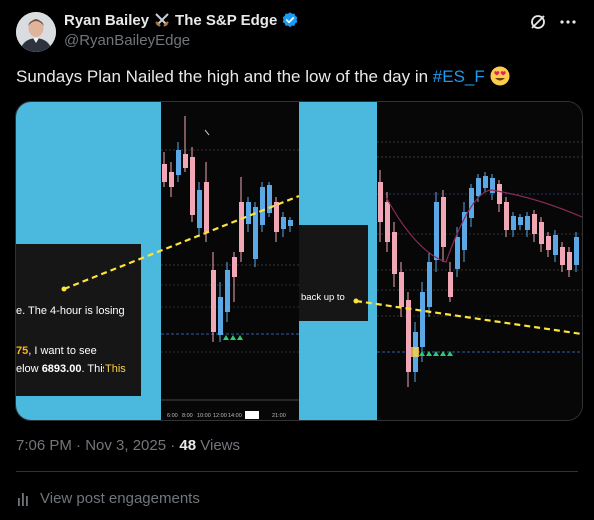  I want to click on note-line-1: e. The 4-hour is losing, so click(70, 311).